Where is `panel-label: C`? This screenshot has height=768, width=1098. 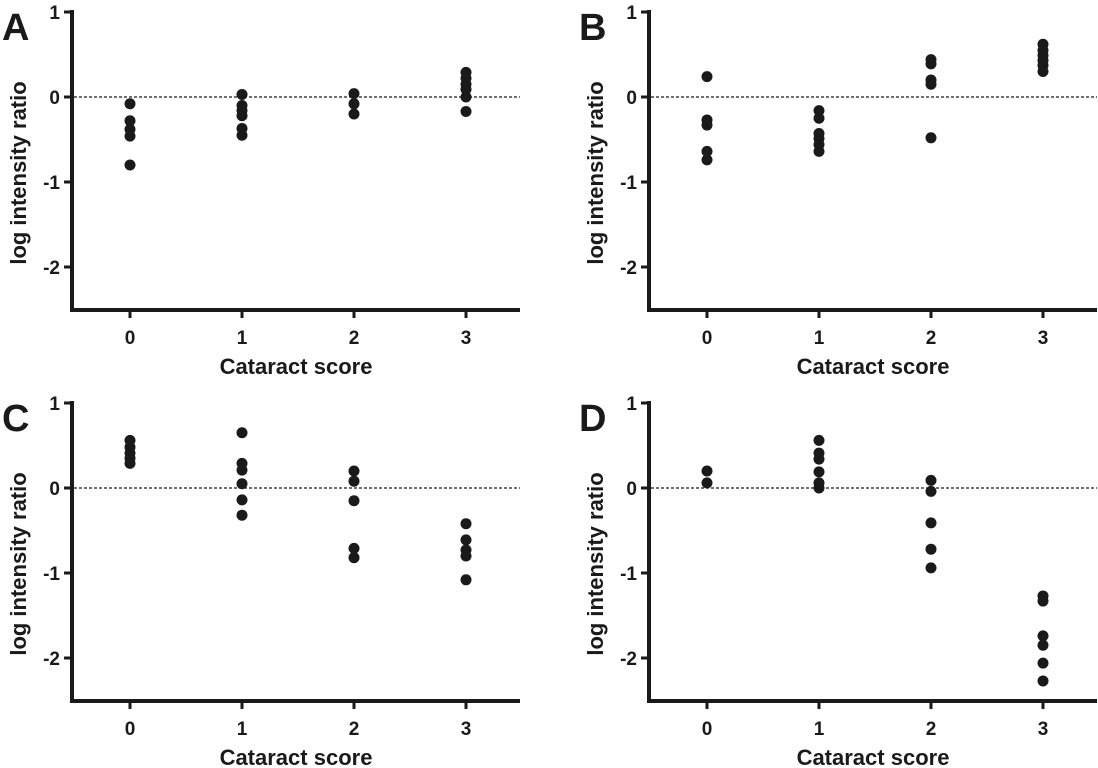 panel-label: C is located at coordinates (15, 419).